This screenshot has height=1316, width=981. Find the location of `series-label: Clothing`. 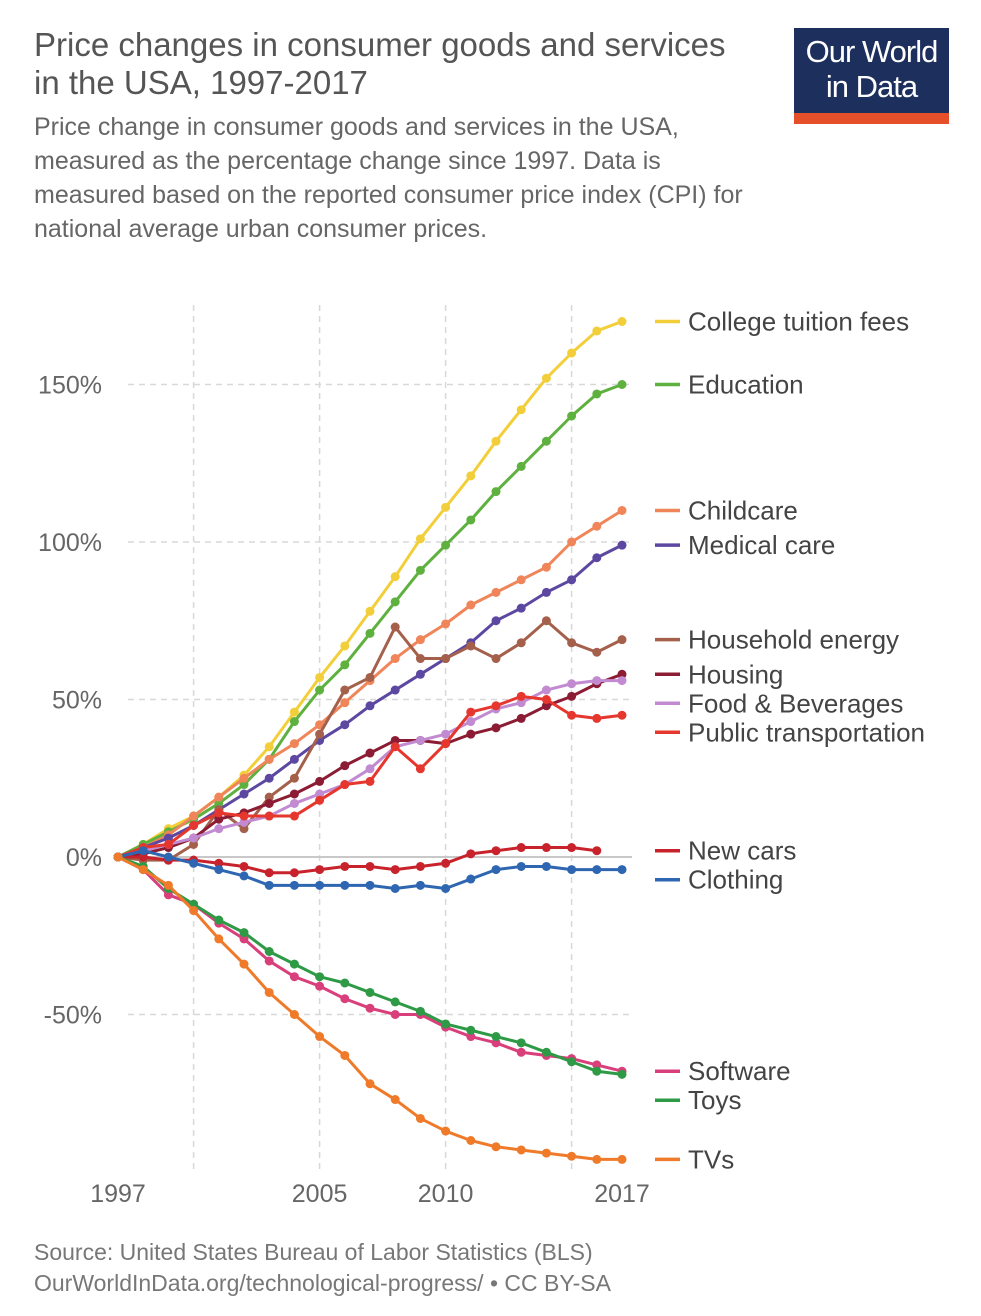

series-label: Clothing is located at coordinates (719, 880).